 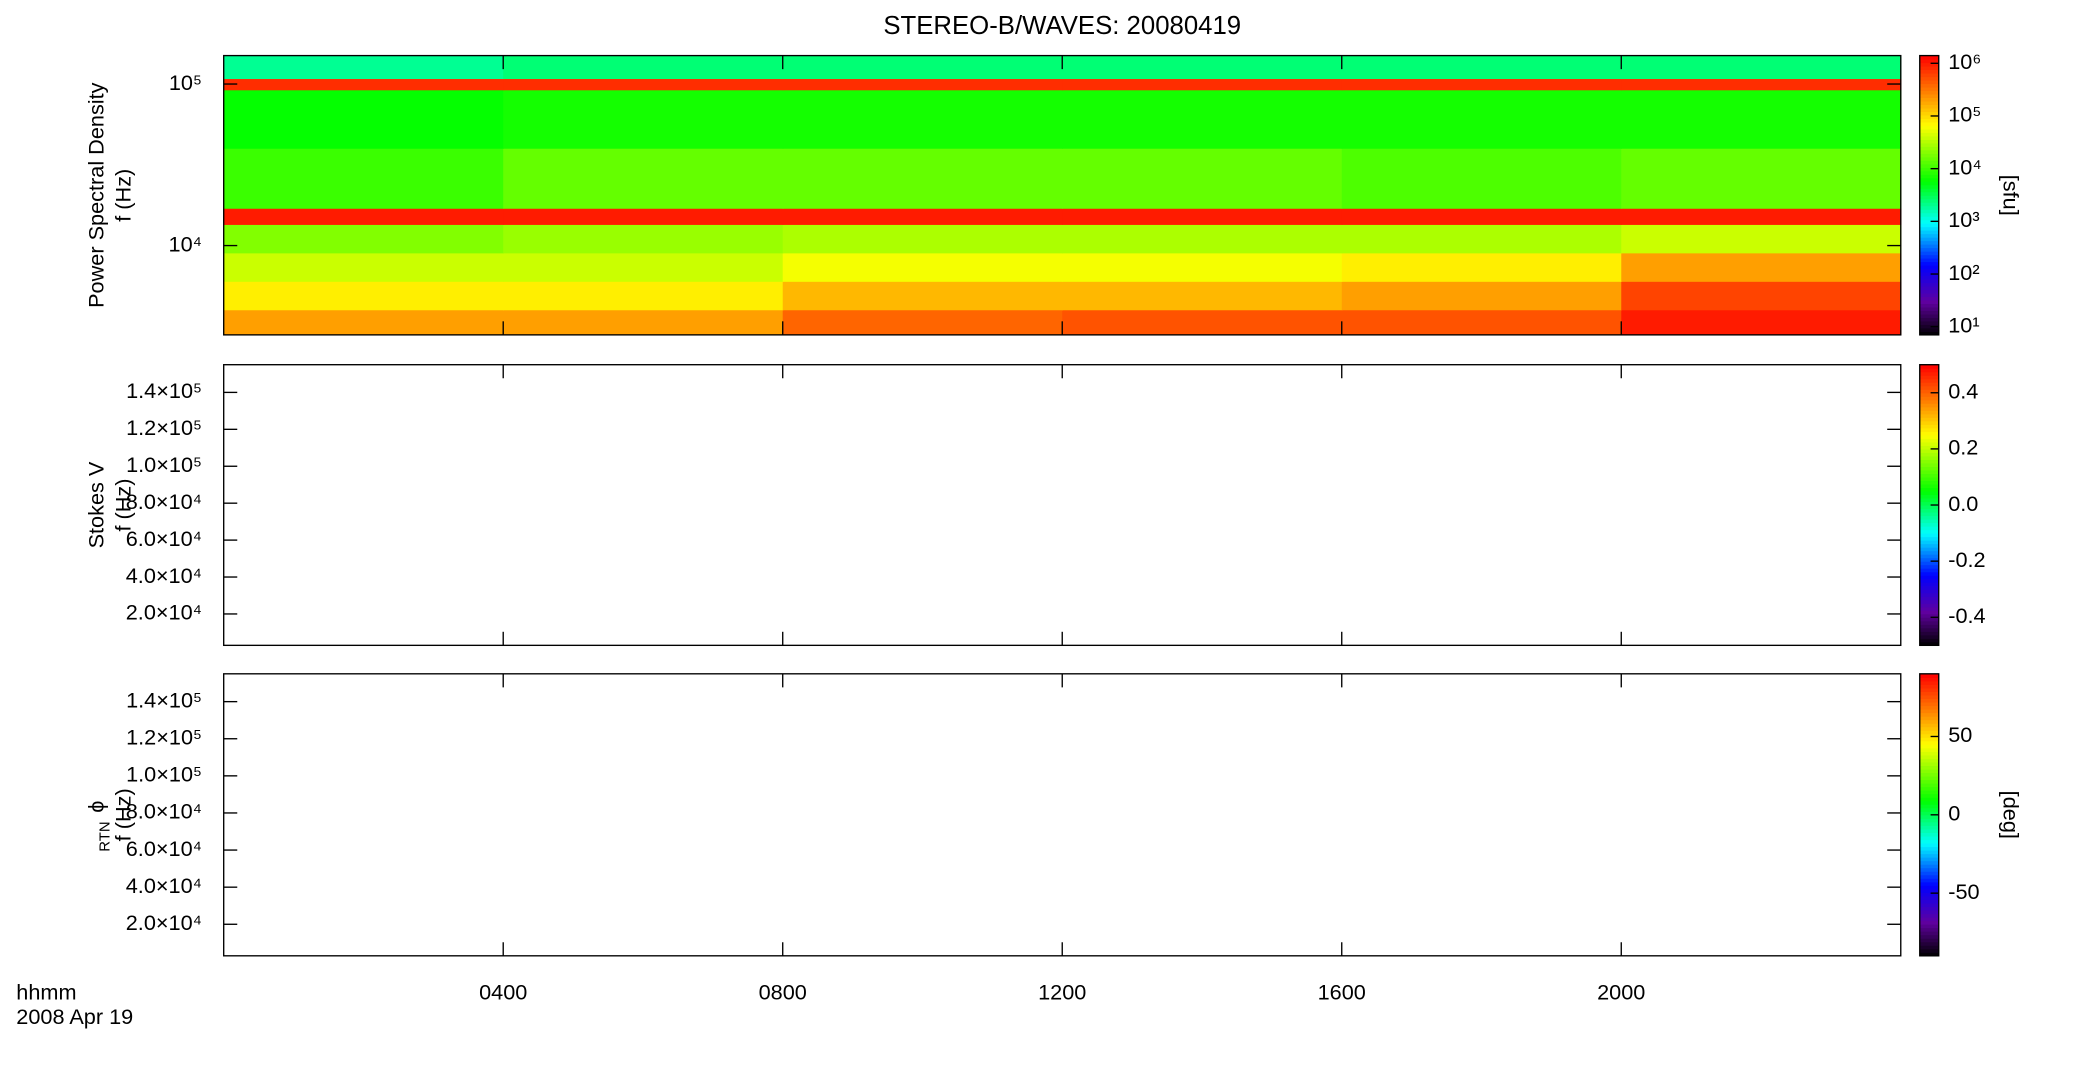 I want to click on y-tick-label: 1.4×10⁵, so click(x=164, y=699).